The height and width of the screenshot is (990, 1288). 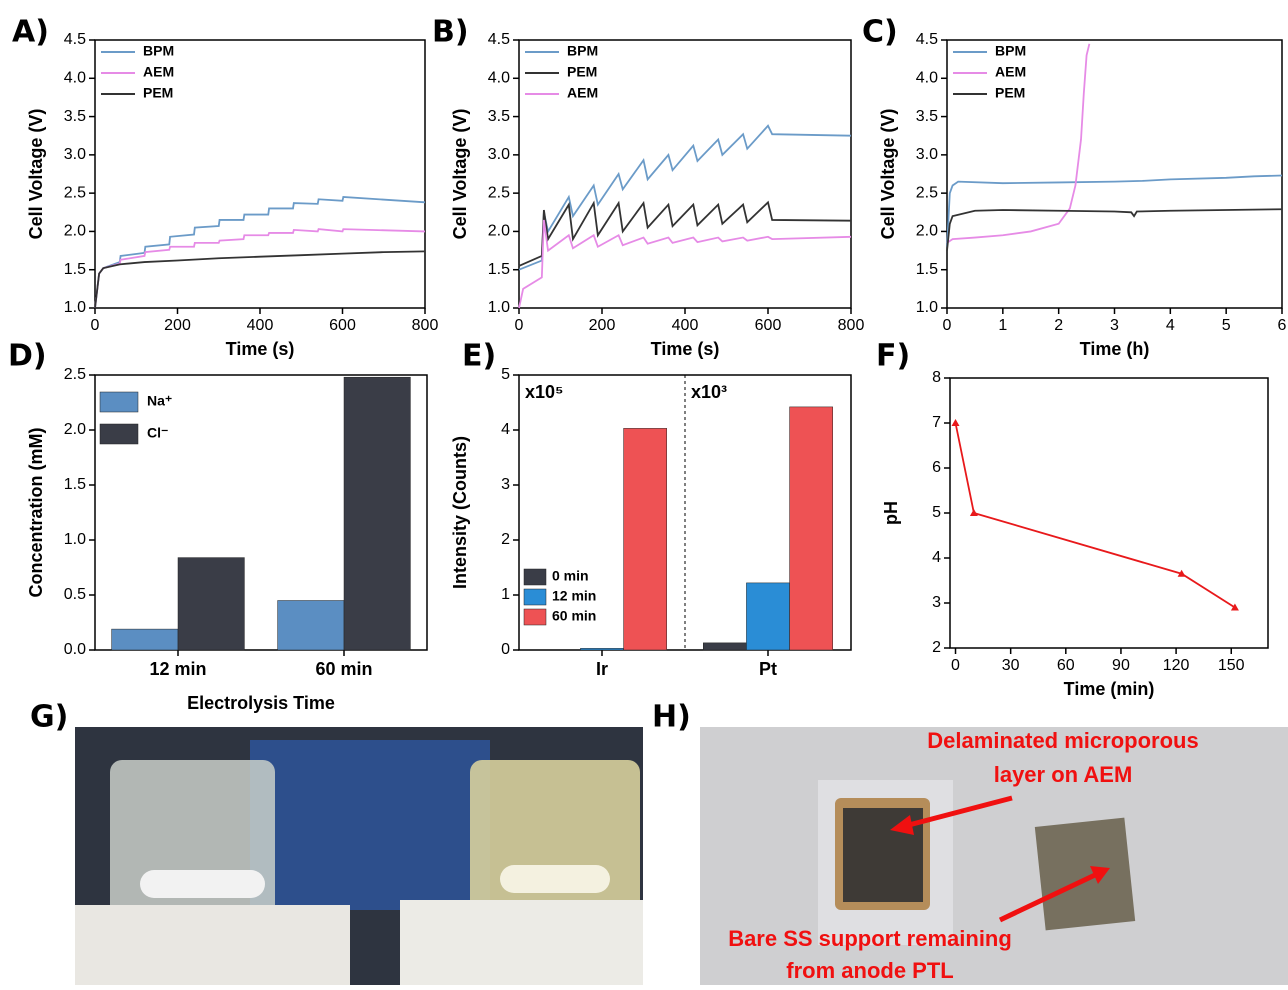 I want to click on instrument, so click(x=370, y=825).